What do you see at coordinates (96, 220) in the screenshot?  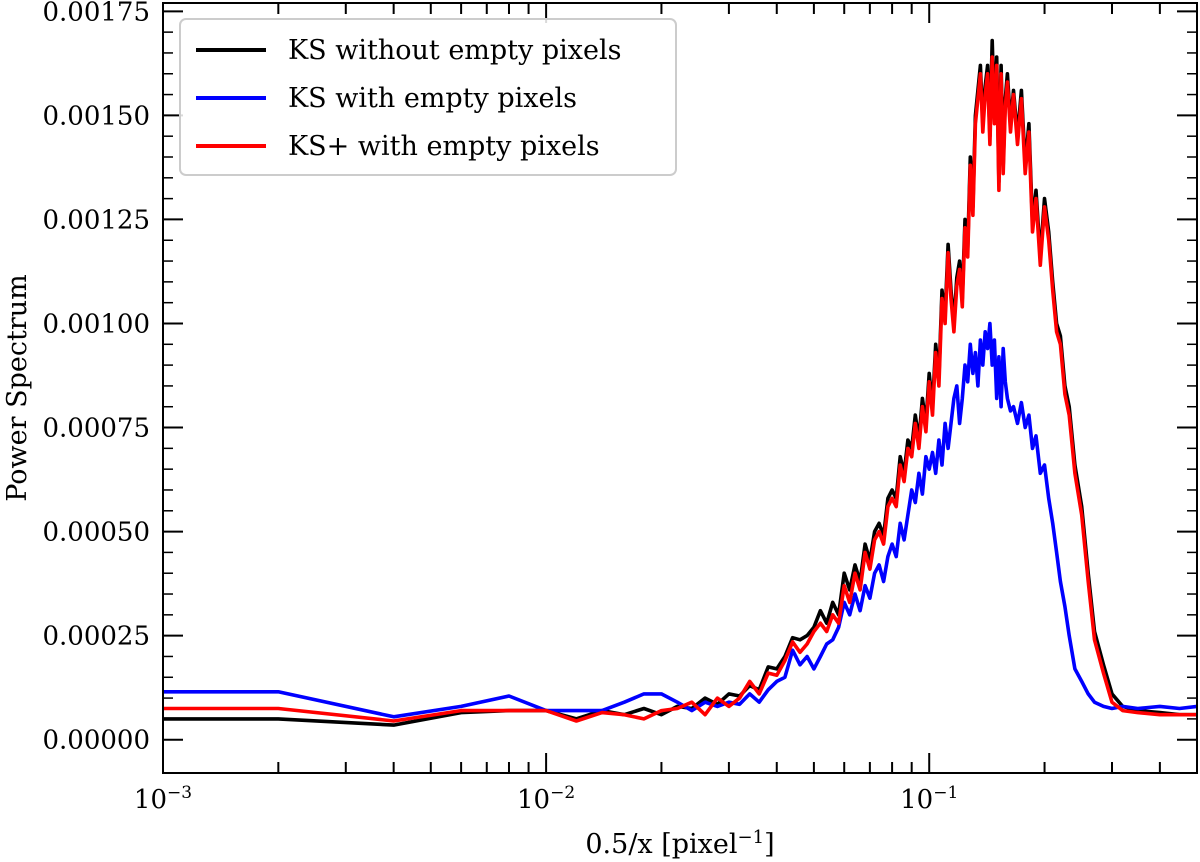 I see `y-tick-label: 0.00125` at bounding box center [96, 220].